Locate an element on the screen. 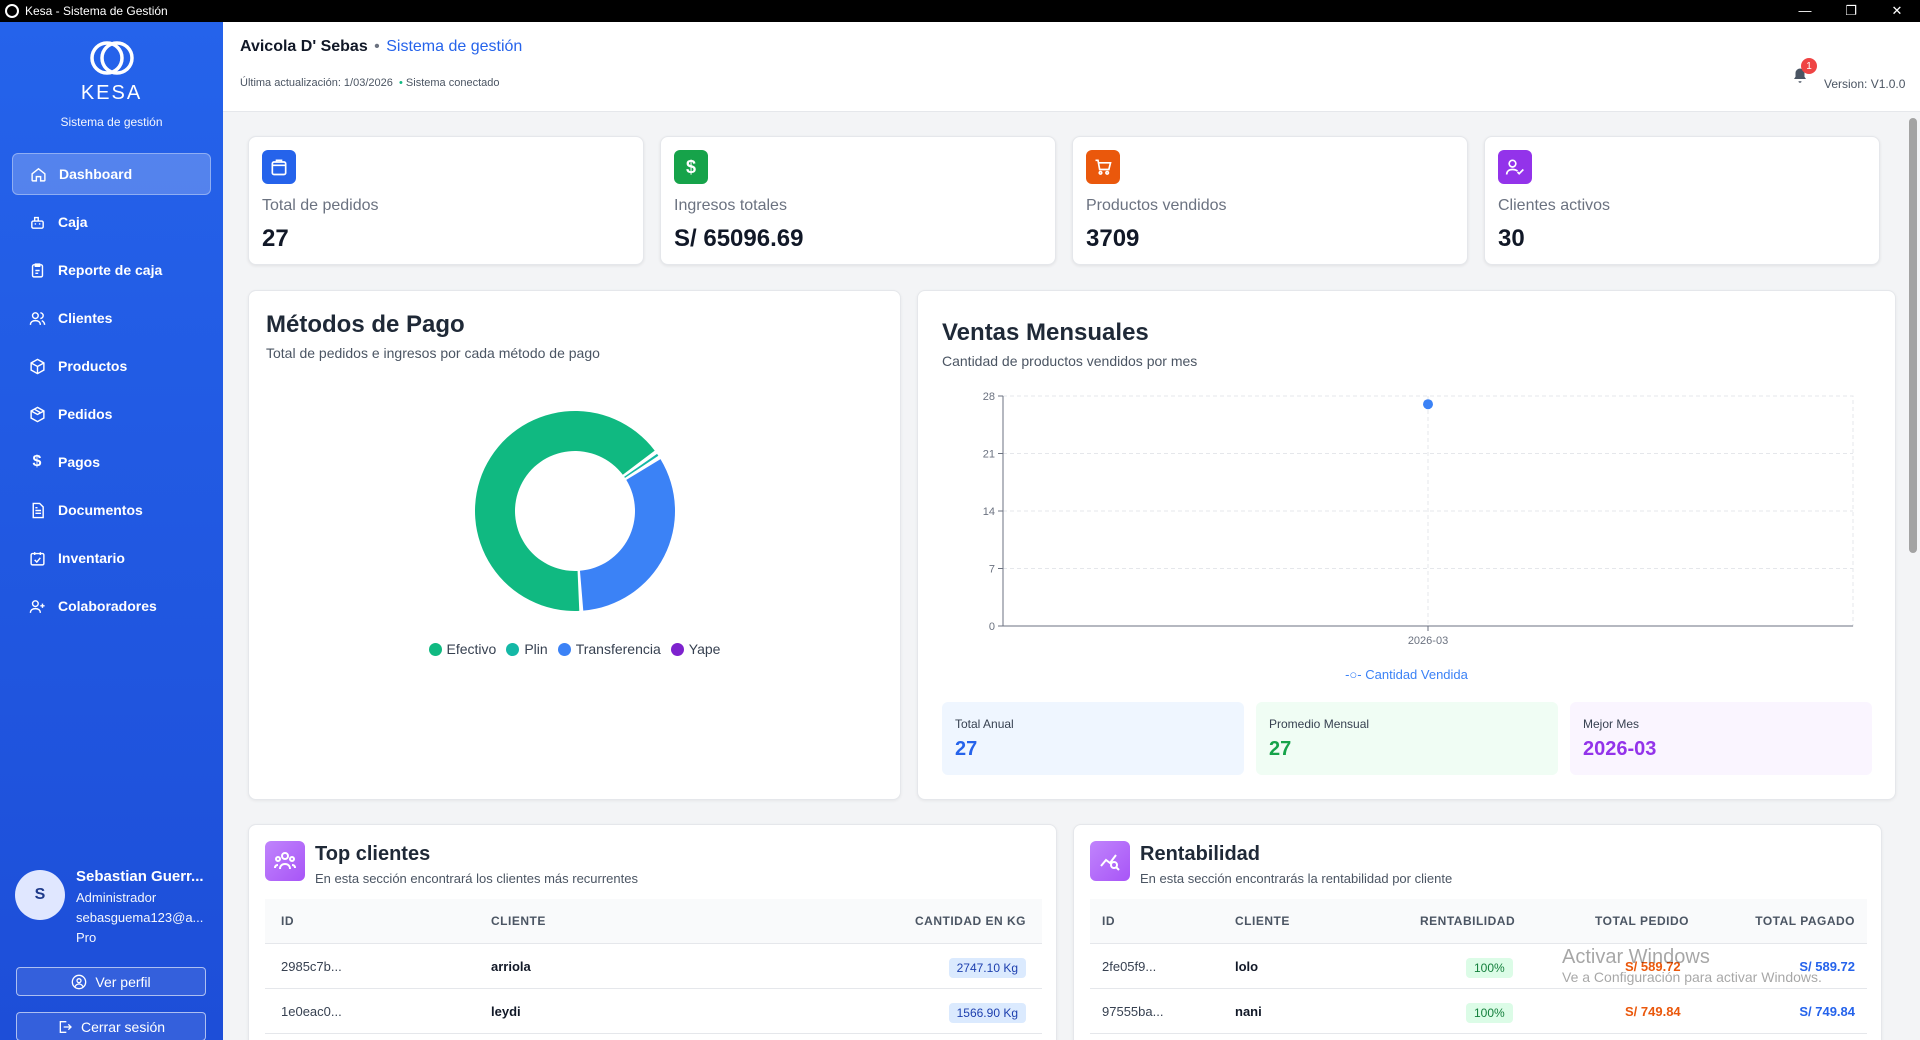  chart-legend: -○- Cantidad Vendida is located at coordinates (1406, 674).